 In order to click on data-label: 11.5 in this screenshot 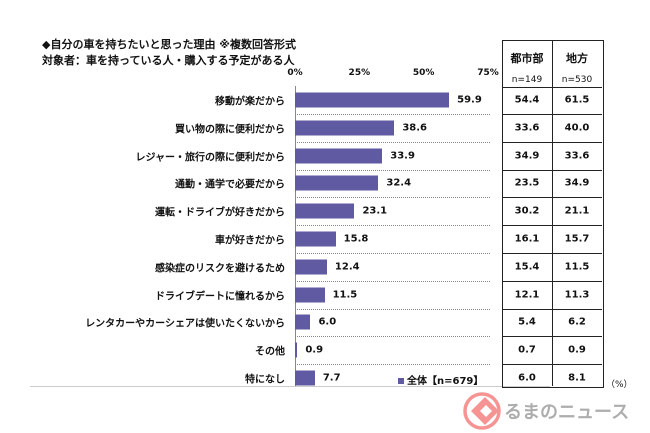, I will do `click(345, 295)`.